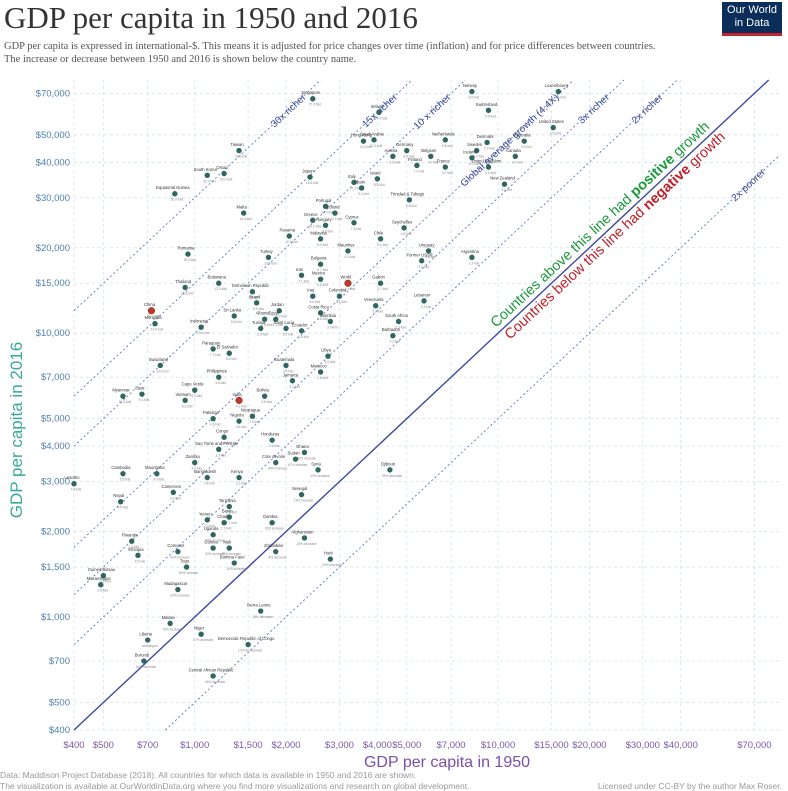 This screenshot has width=788, height=791. I want to click on x-tick-label: $10,000, so click(498, 745).